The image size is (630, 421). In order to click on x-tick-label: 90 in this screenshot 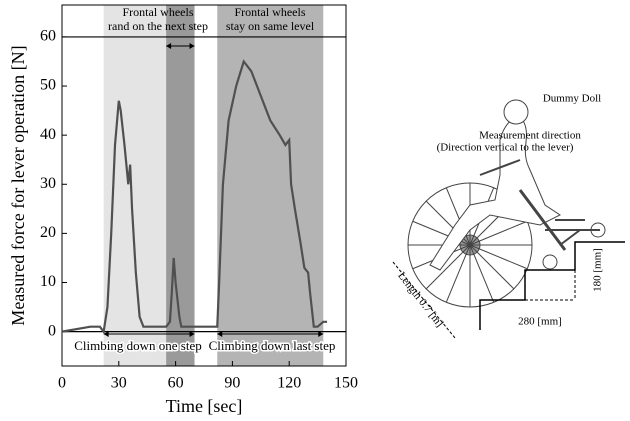, I will do `click(232, 383)`.